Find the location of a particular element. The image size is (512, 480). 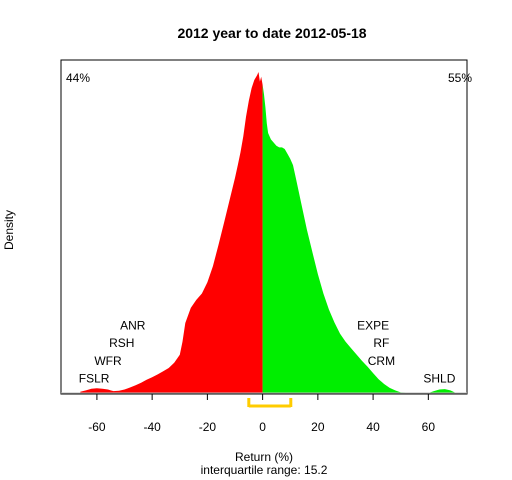

iqr-caption: interquartile range: 15.2 is located at coordinates (264, 470).